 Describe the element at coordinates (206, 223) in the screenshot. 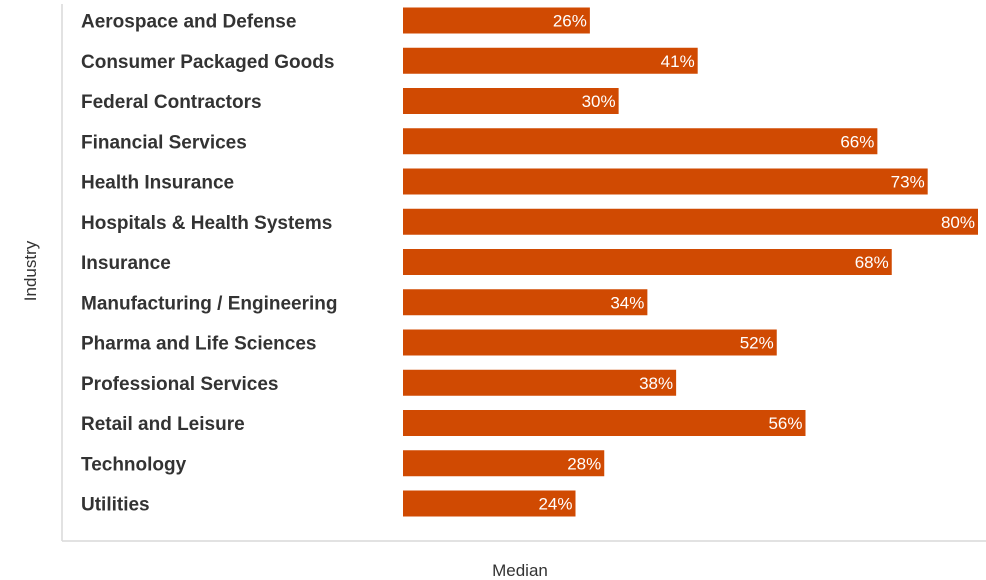

I see `category-label: Hospitals & Health Systems` at that location.